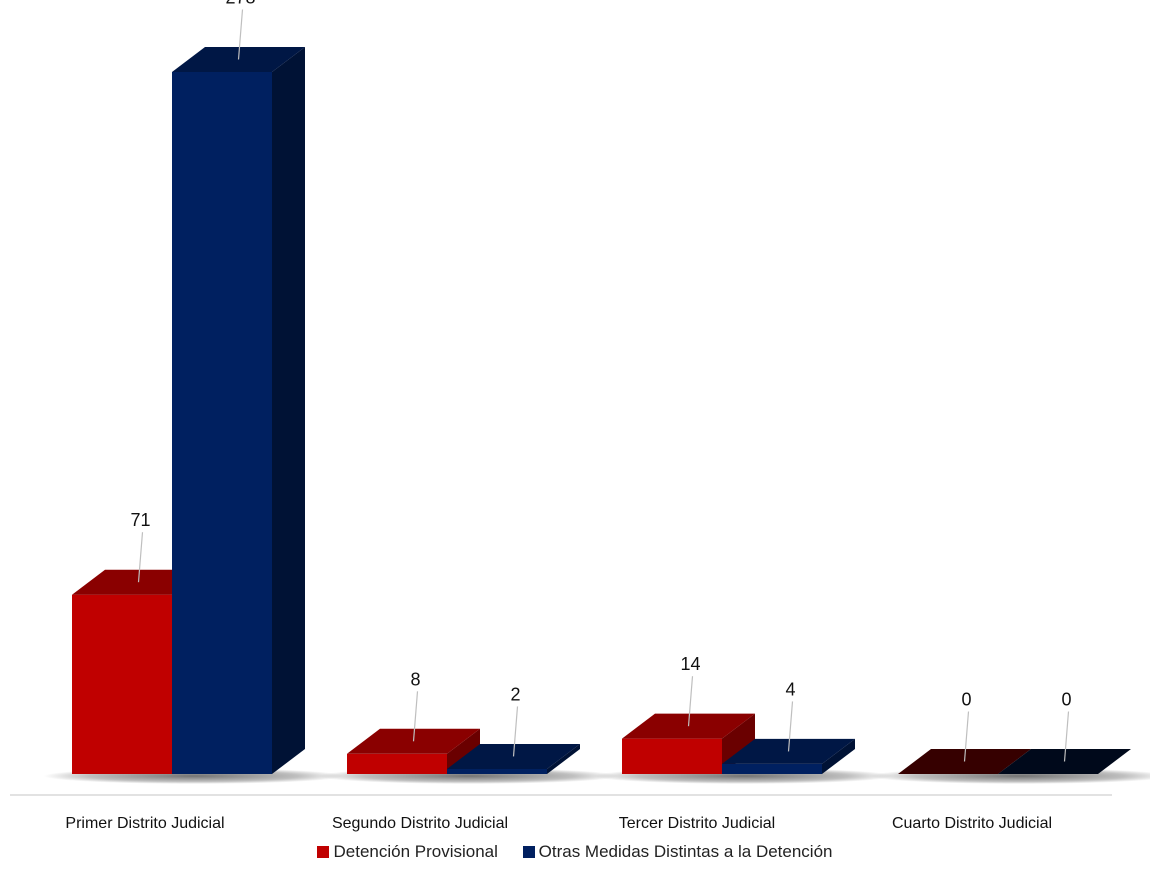 The image size is (1150, 878). What do you see at coordinates (1066, 700) in the screenshot?
I see `data-label-s2-c4: 0` at bounding box center [1066, 700].